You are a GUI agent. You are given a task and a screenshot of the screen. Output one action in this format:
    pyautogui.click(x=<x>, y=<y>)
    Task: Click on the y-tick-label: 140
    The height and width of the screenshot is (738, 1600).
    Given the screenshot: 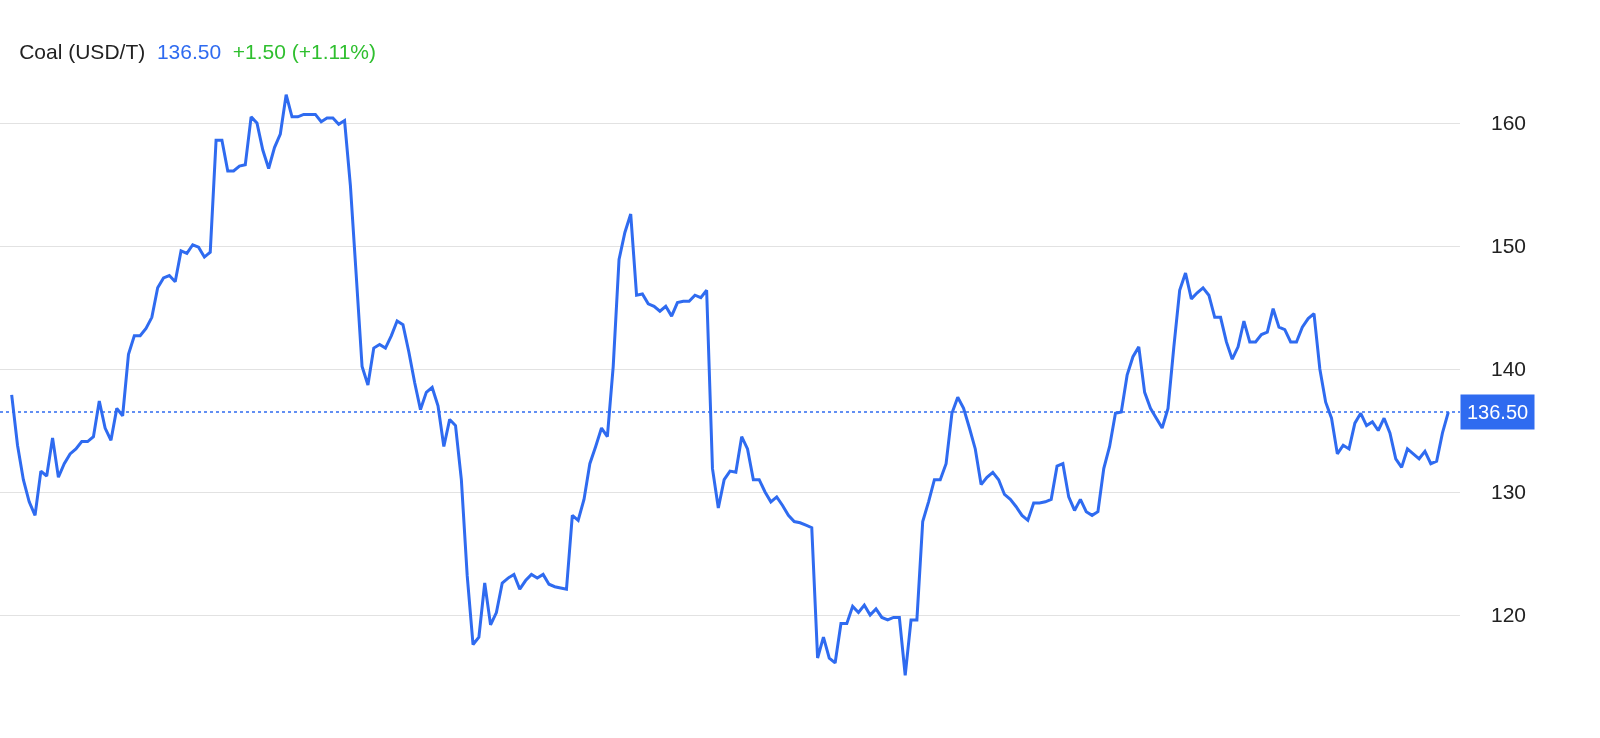 What is the action you would take?
    pyautogui.click(x=1509, y=369)
    